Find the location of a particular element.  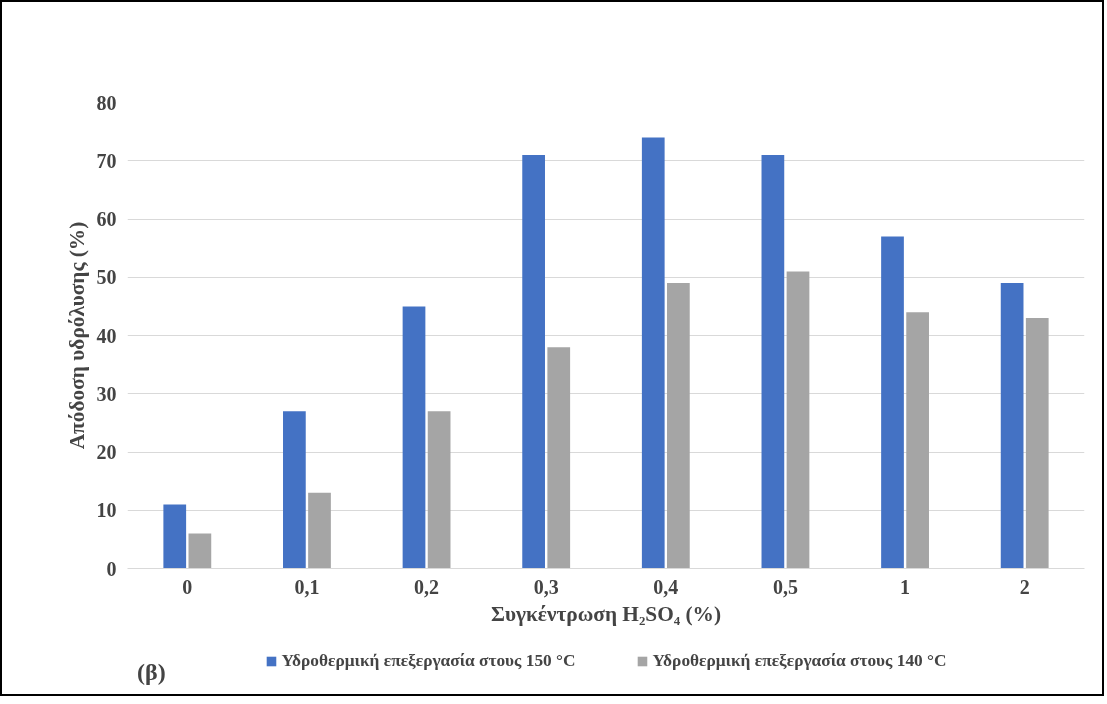

y-tick-label: 50 is located at coordinates (106, 277).